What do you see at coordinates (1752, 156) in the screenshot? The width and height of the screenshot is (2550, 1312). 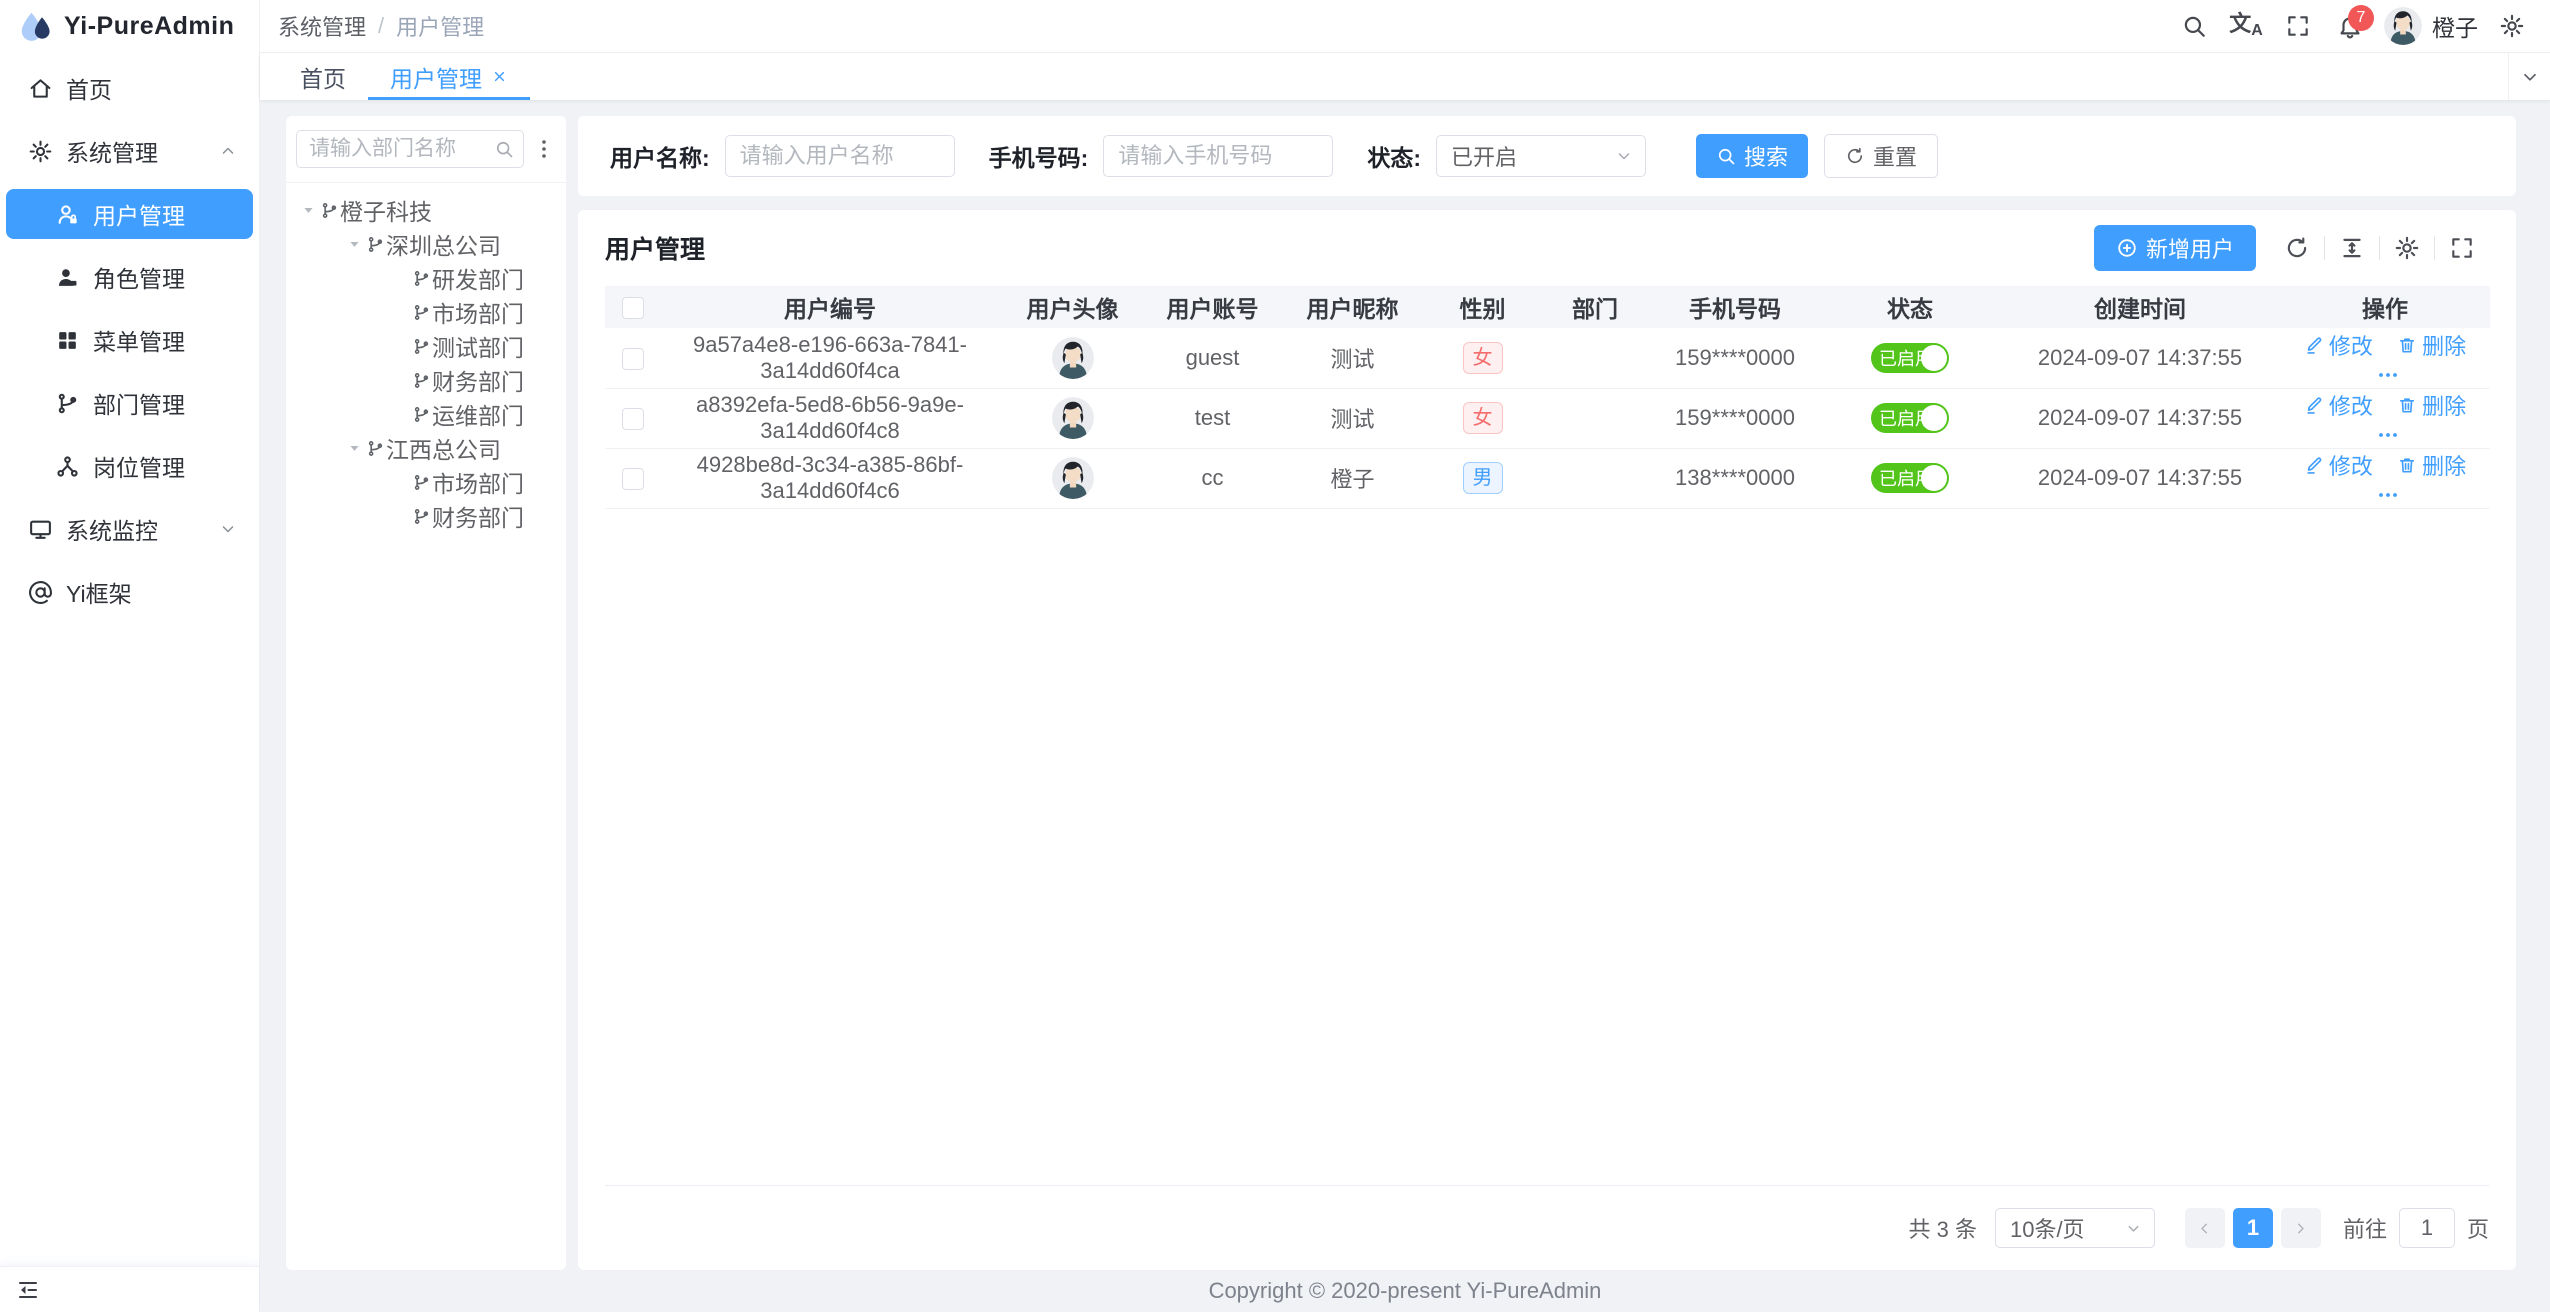 I see `search-button: 搜索` at bounding box center [1752, 156].